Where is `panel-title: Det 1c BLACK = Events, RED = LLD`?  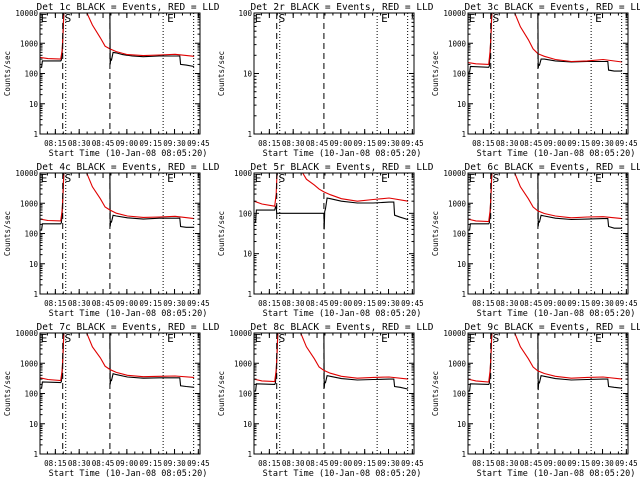
panel-title: Det 1c BLACK = Events, RED = LLD is located at coordinates (127, 7).